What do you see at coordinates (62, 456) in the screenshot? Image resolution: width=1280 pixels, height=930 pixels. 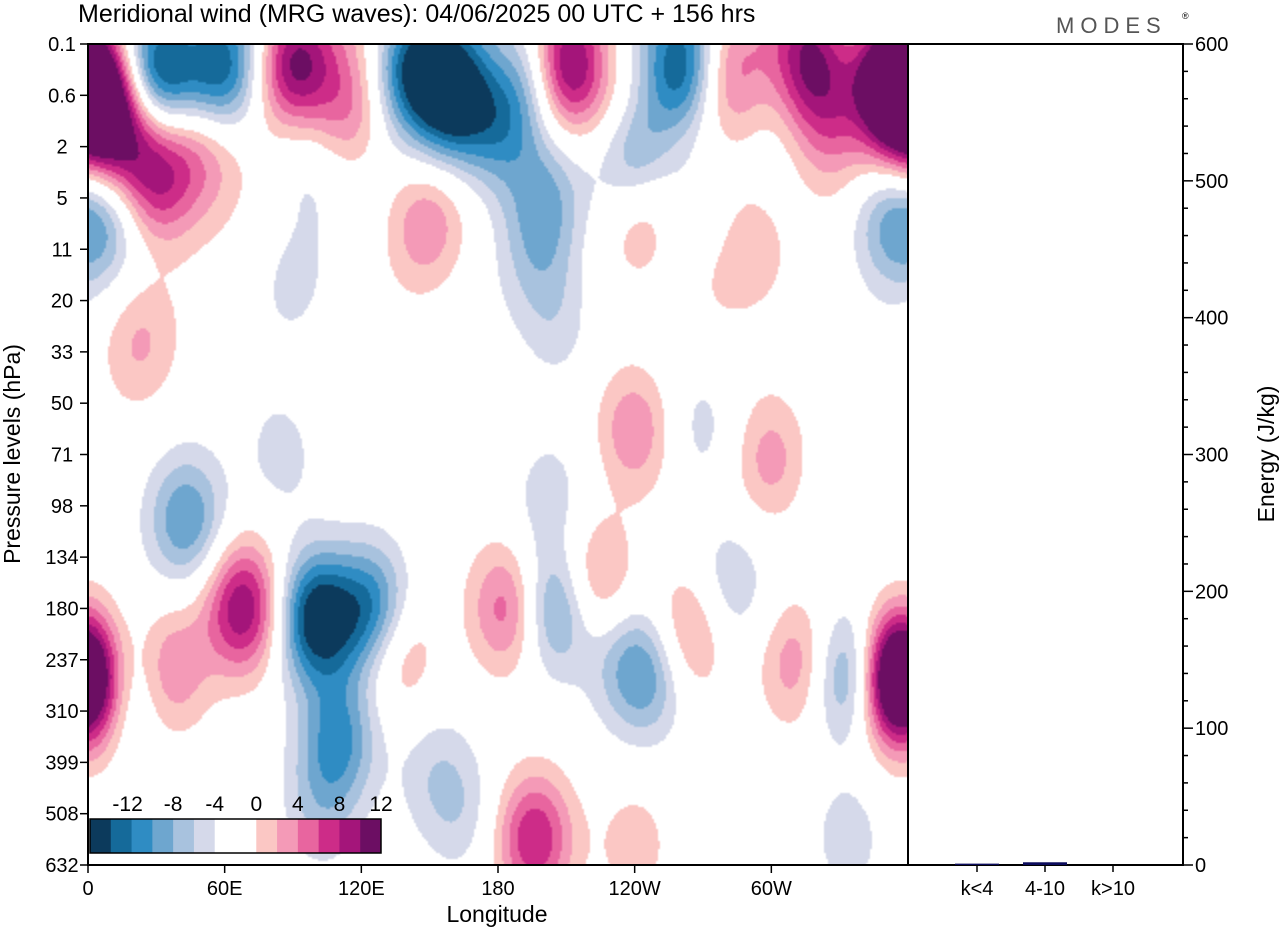 I see `y-tick-label: 71` at bounding box center [62, 456].